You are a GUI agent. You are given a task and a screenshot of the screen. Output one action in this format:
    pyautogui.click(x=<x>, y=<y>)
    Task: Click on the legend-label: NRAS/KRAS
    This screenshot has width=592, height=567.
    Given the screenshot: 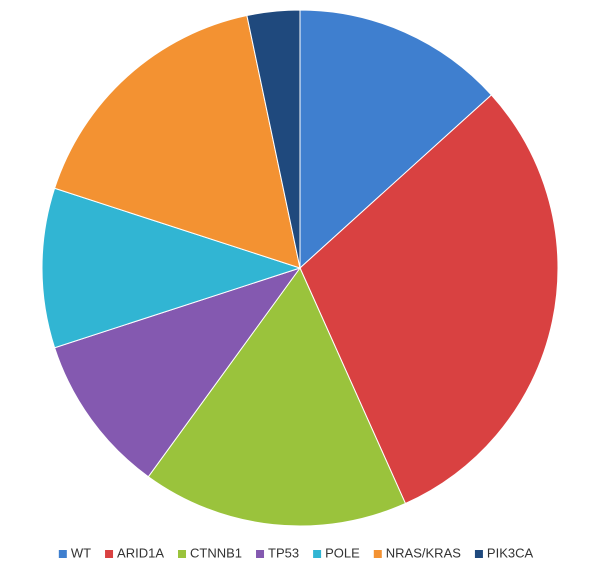 What is the action you would take?
    pyautogui.click(x=423, y=552)
    